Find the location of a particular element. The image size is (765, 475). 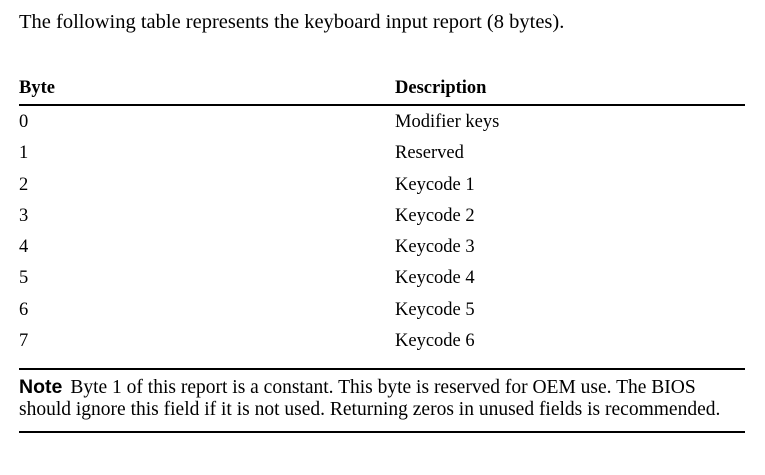

description-cell: Modifier keys is located at coordinates (447, 122).